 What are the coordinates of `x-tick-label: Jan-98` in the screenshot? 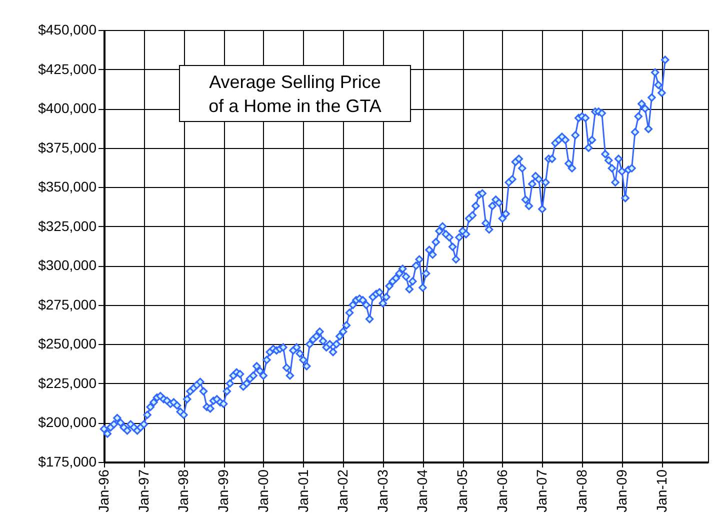 It's located at (183, 490).